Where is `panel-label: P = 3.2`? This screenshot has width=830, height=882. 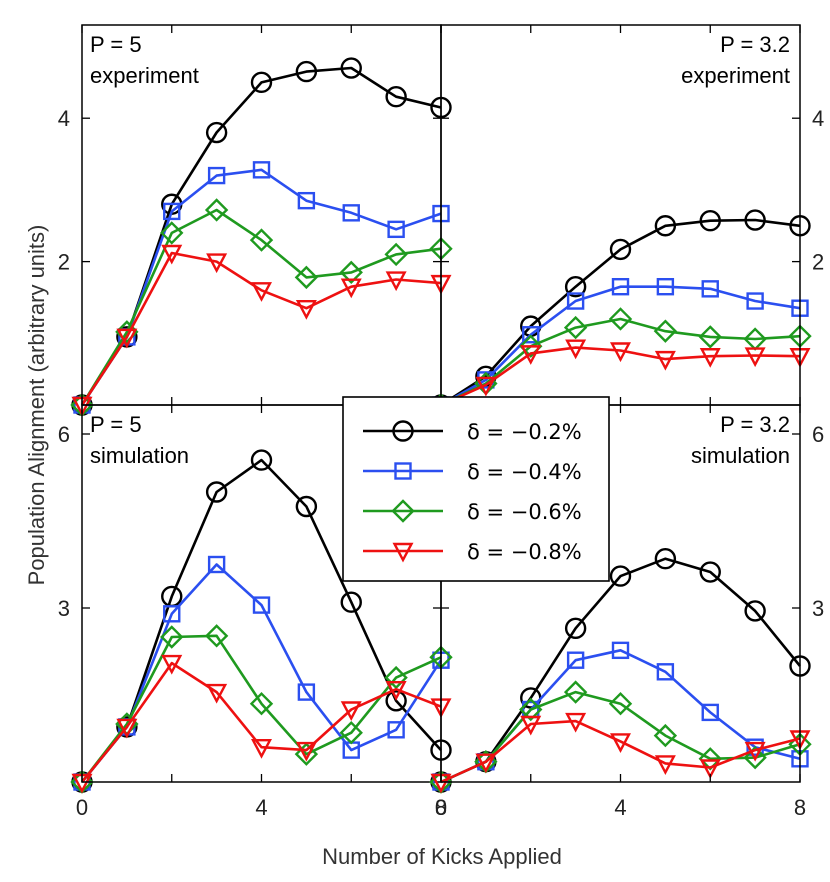 panel-label: P = 3.2 is located at coordinates (755, 424).